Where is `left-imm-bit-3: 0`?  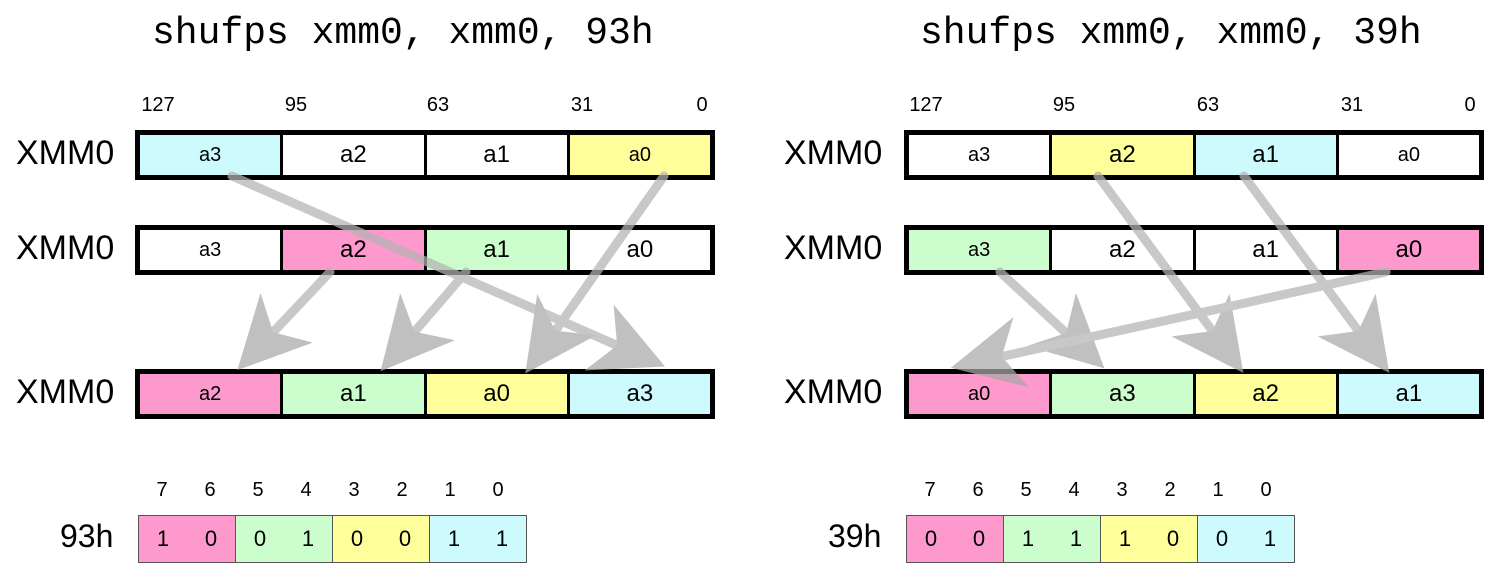 left-imm-bit-3: 0 is located at coordinates (356, 539).